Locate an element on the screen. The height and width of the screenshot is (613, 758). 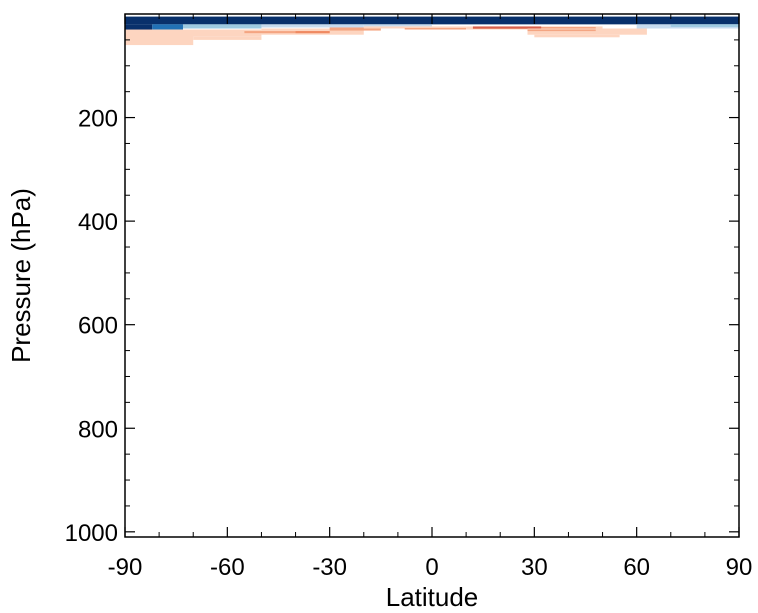
y-tick-label: 400 is located at coordinates (98, 222).